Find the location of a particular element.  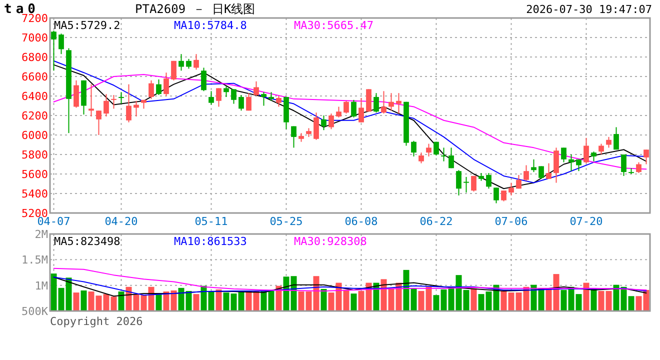

x-tick-label: 07-20 is located at coordinates (586, 221).